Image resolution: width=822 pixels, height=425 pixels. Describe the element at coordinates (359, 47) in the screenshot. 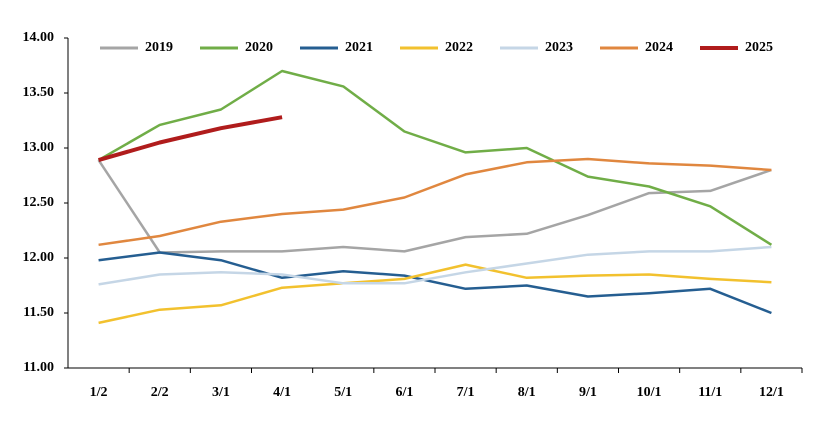

I see `legend-label: 2021` at that location.